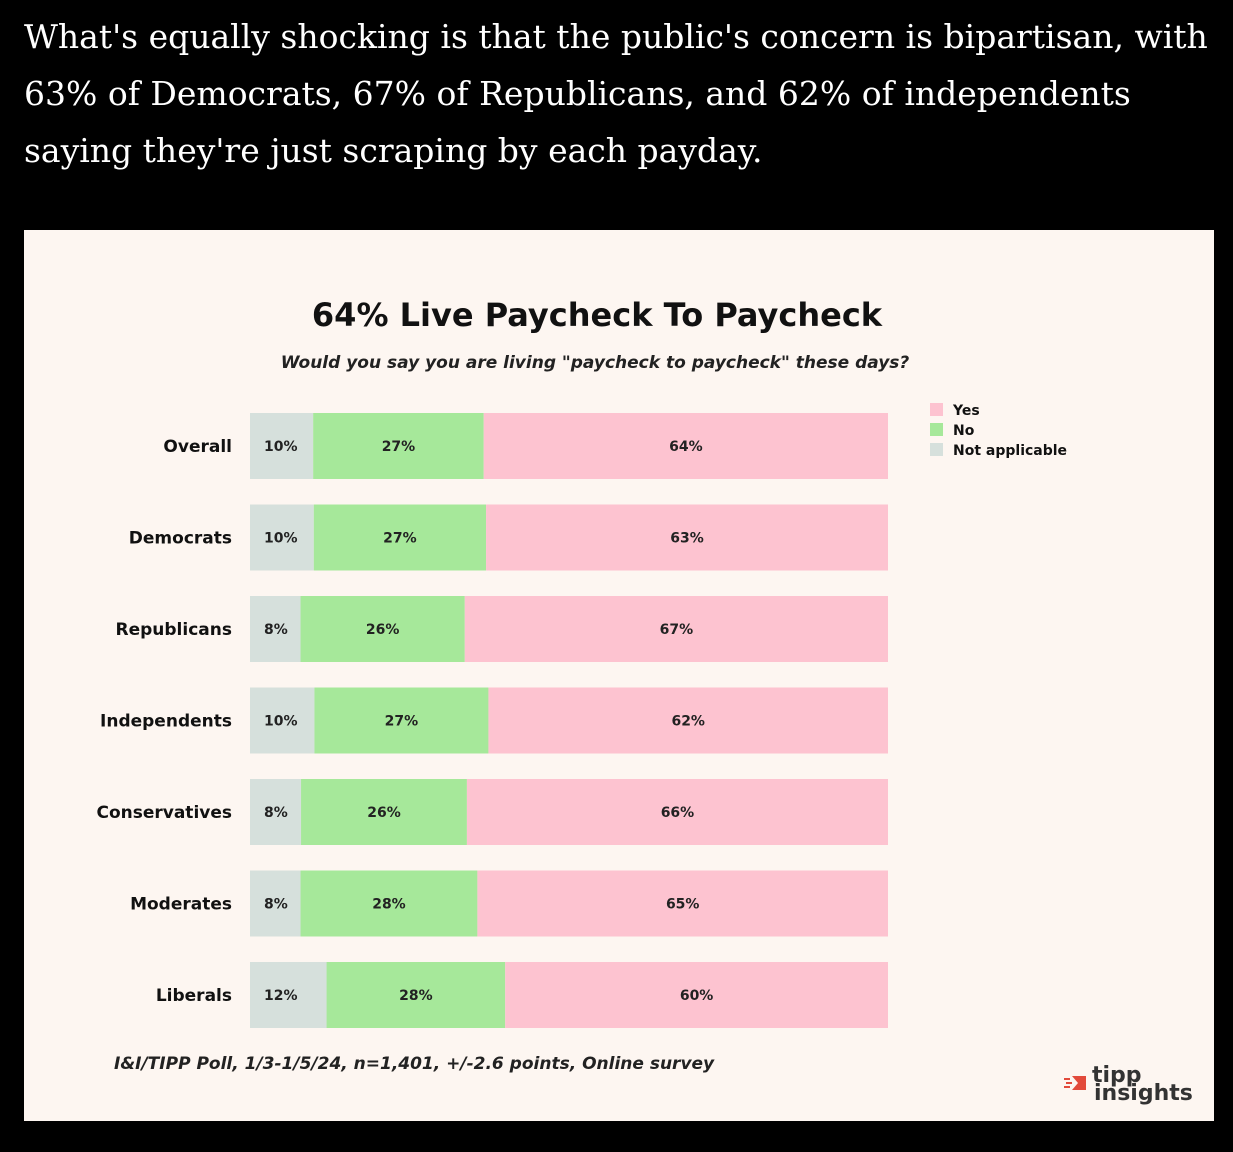  I want to click on data-label: 65%, so click(683, 905).